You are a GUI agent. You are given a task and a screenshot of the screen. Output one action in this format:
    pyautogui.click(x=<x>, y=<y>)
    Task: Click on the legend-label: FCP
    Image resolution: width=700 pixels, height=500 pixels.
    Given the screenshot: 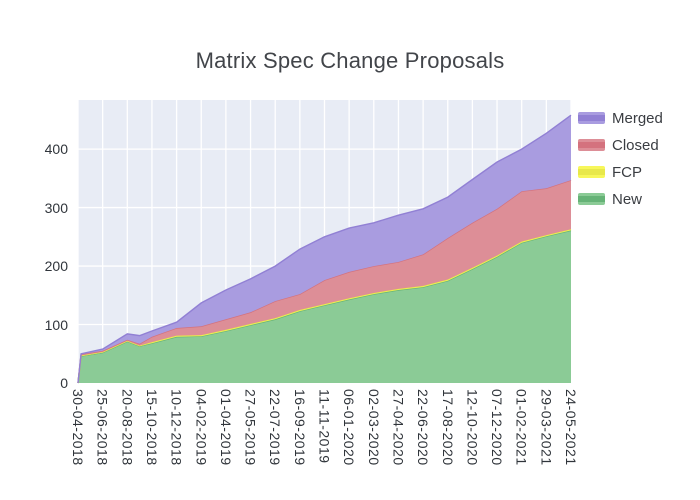 What is the action you would take?
    pyautogui.click(x=627, y=172)
    